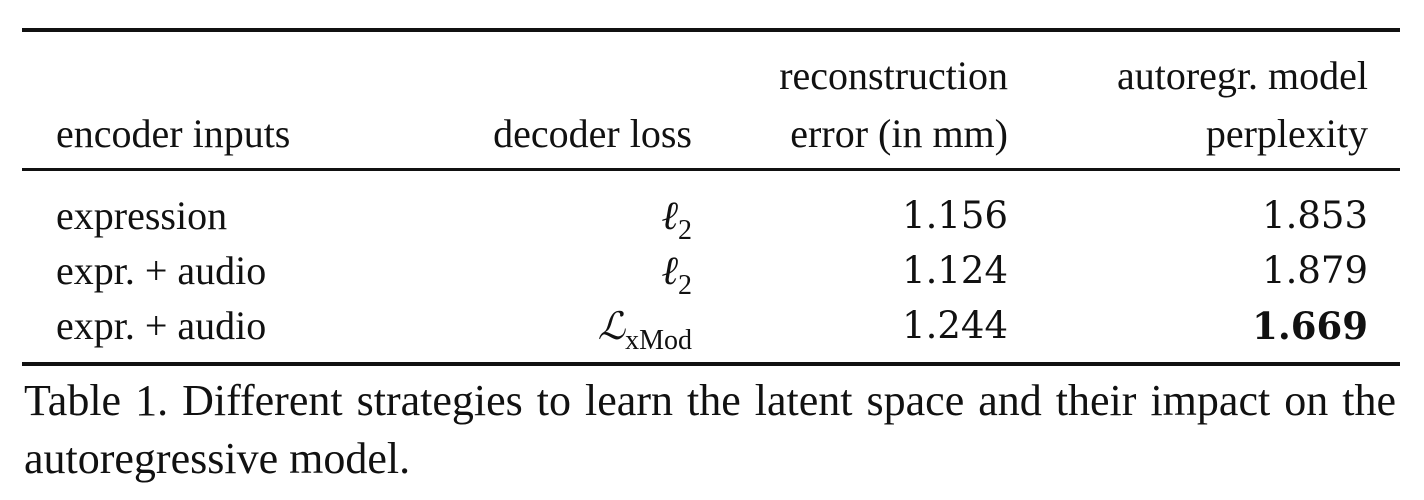 Image resolution: width=1424 pixels, height=500 pixels. I want to click on row2-perplexity: 1.879, so click(1315, 270).